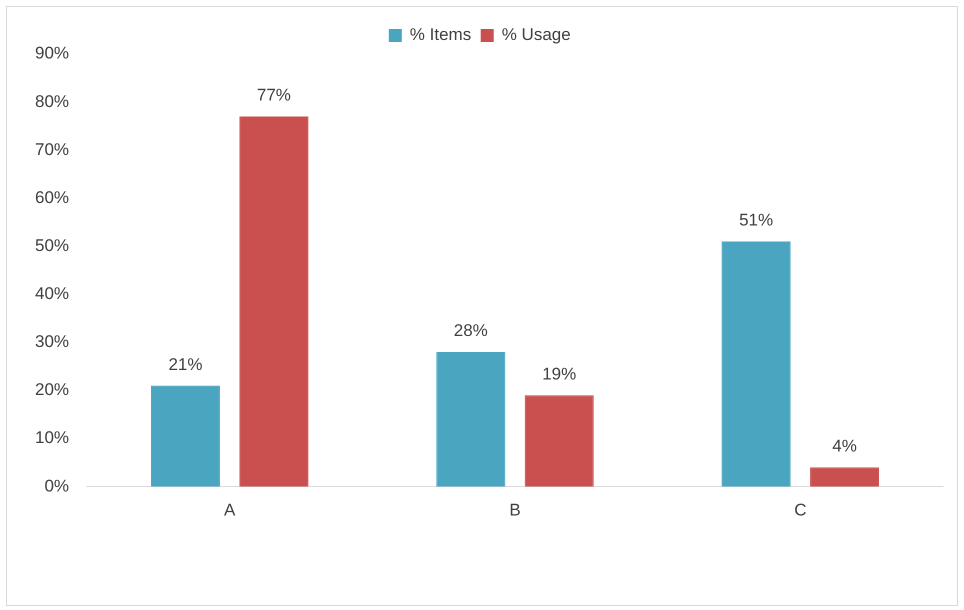 This screenshot has width=964, height=610. What do you see at coordinates (52, 53) in the screenshot?
I see `y-tick-label: 90%` at bounding box center [52, 53].